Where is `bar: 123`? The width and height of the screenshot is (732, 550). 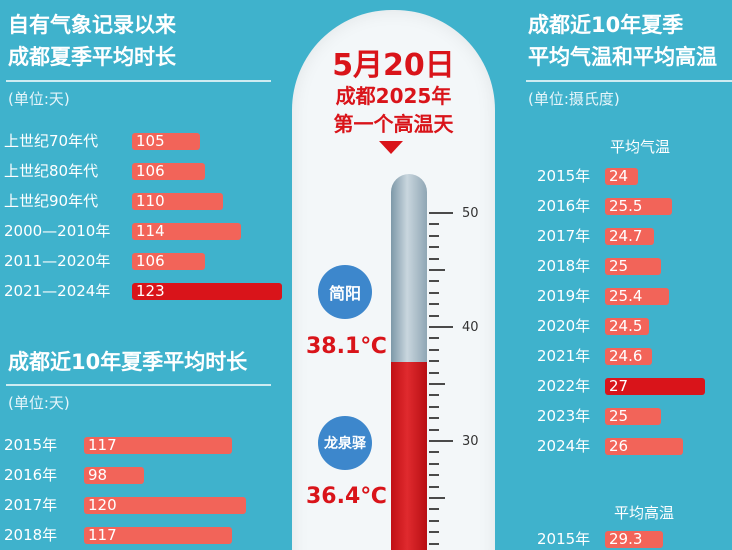 bar: 123 is located at coordinates (207, 291).